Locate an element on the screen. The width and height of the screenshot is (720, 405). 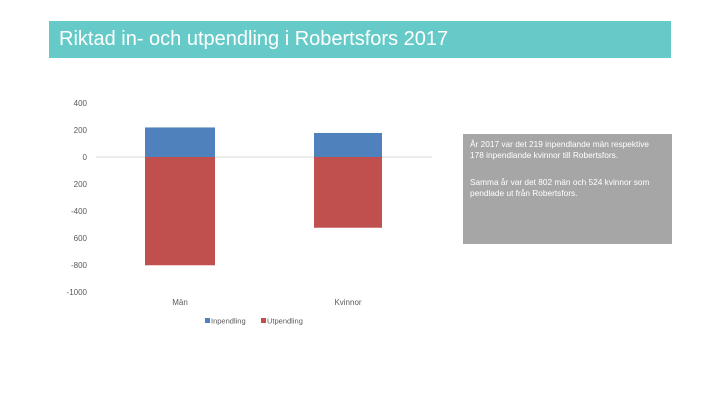
bar-utpendling-kvinnor is located at coordinates (348, 192).